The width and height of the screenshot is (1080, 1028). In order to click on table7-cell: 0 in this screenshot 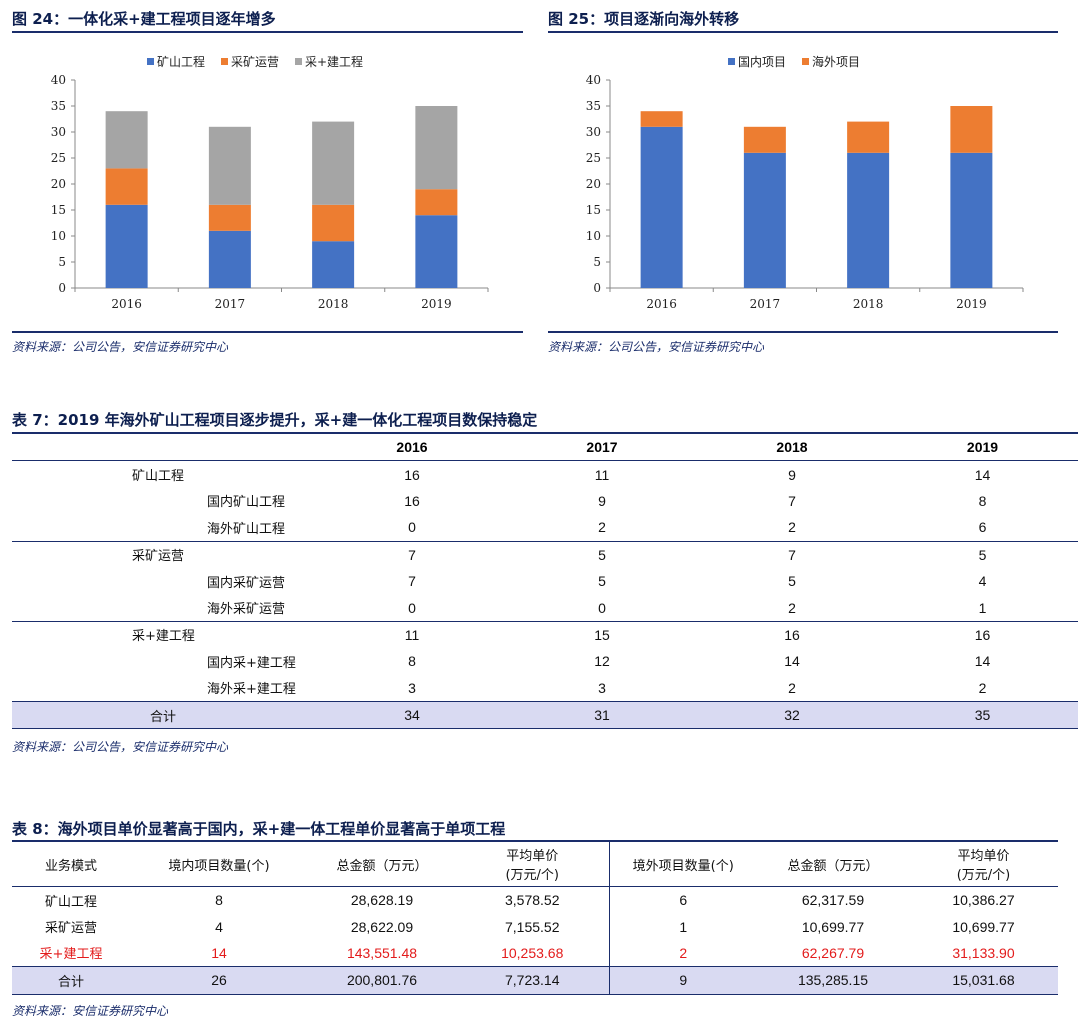, I will do `click(412, 527)`.